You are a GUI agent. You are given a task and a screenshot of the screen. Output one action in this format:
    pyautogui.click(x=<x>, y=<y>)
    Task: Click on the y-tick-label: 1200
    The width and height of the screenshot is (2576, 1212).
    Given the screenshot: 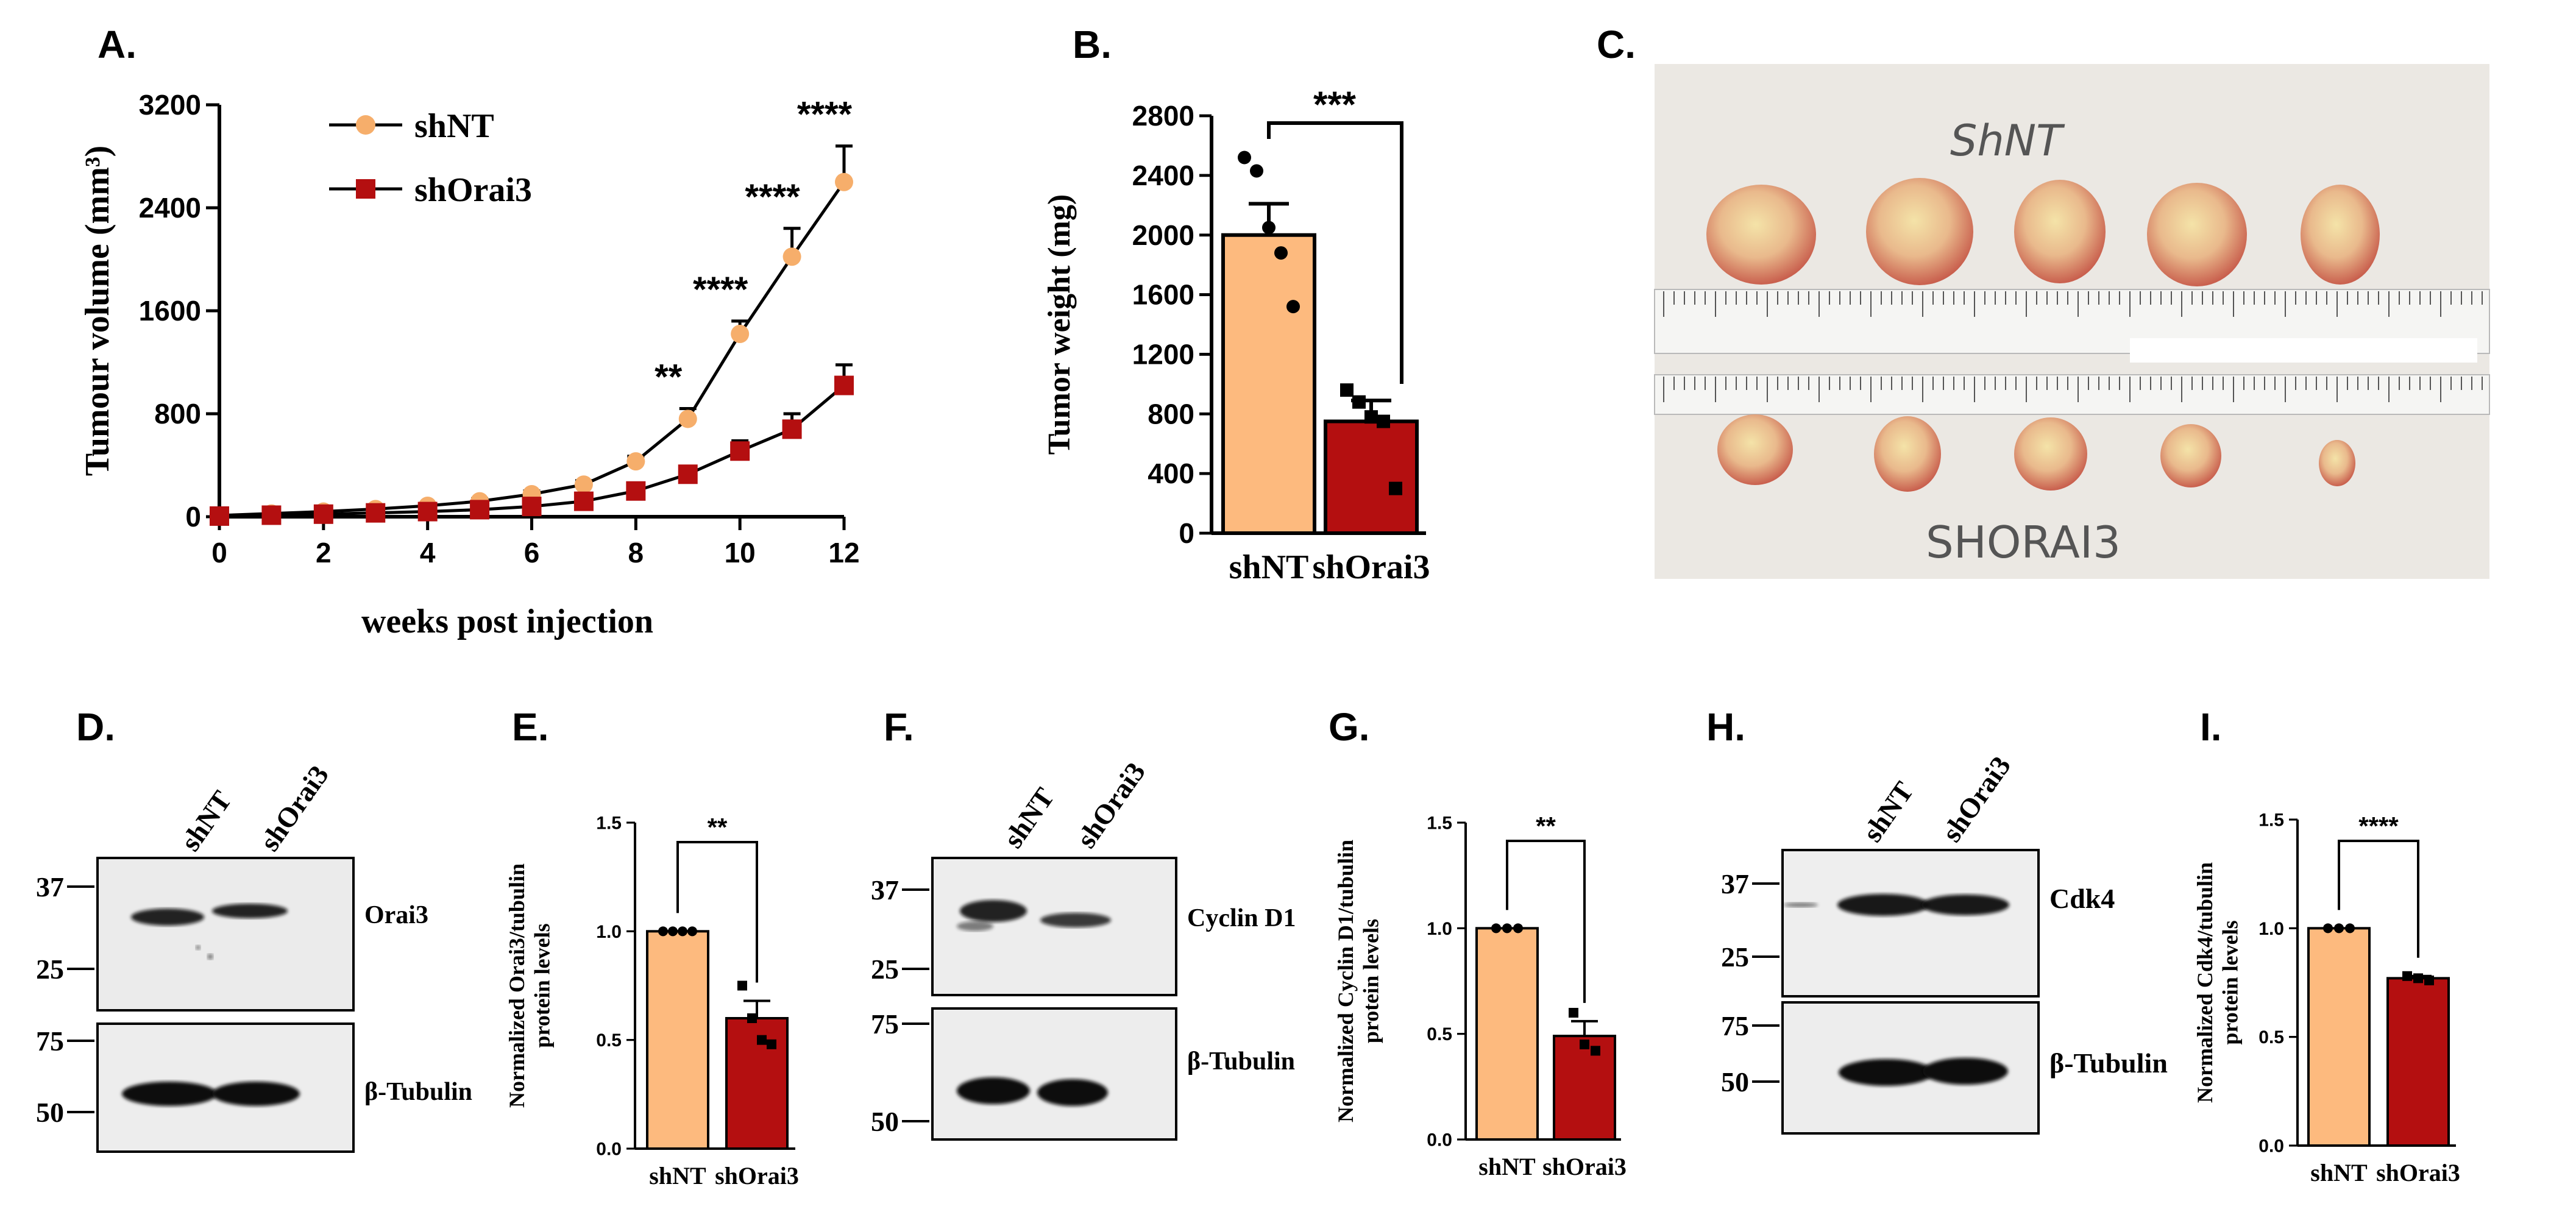 What is the action you would take?
    pyautogui.click(x=1163, y=354)
    